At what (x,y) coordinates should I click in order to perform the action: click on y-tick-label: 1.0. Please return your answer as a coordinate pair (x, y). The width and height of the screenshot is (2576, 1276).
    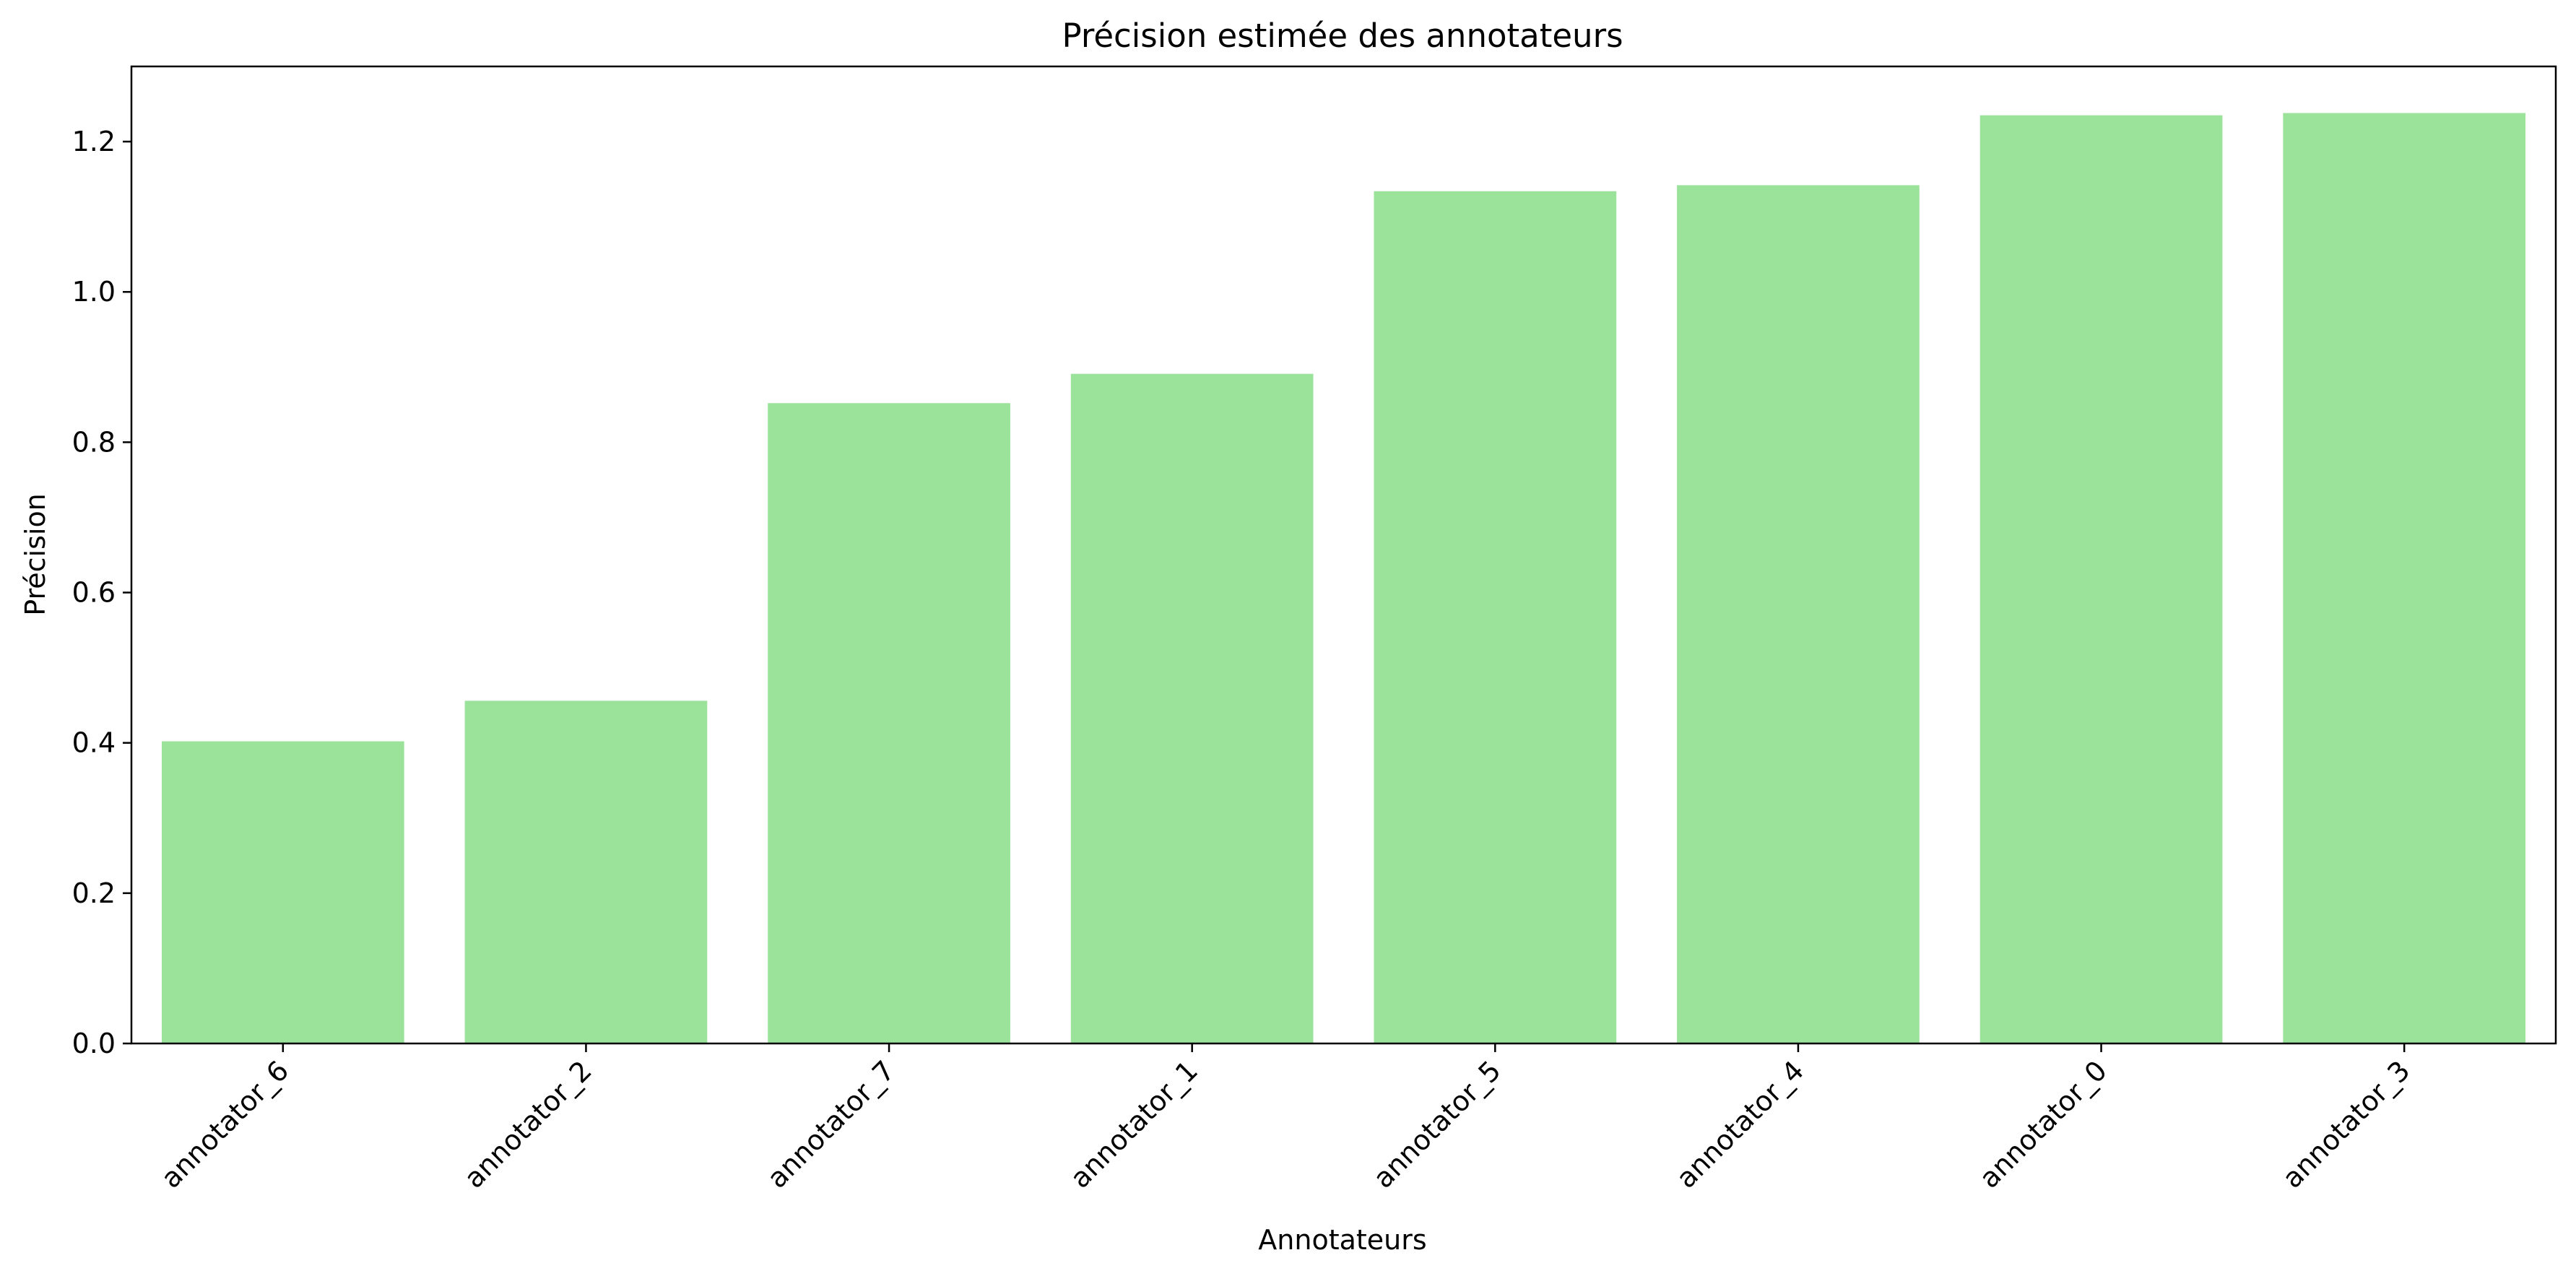
    Looking at the image, I should click on (94, 292).